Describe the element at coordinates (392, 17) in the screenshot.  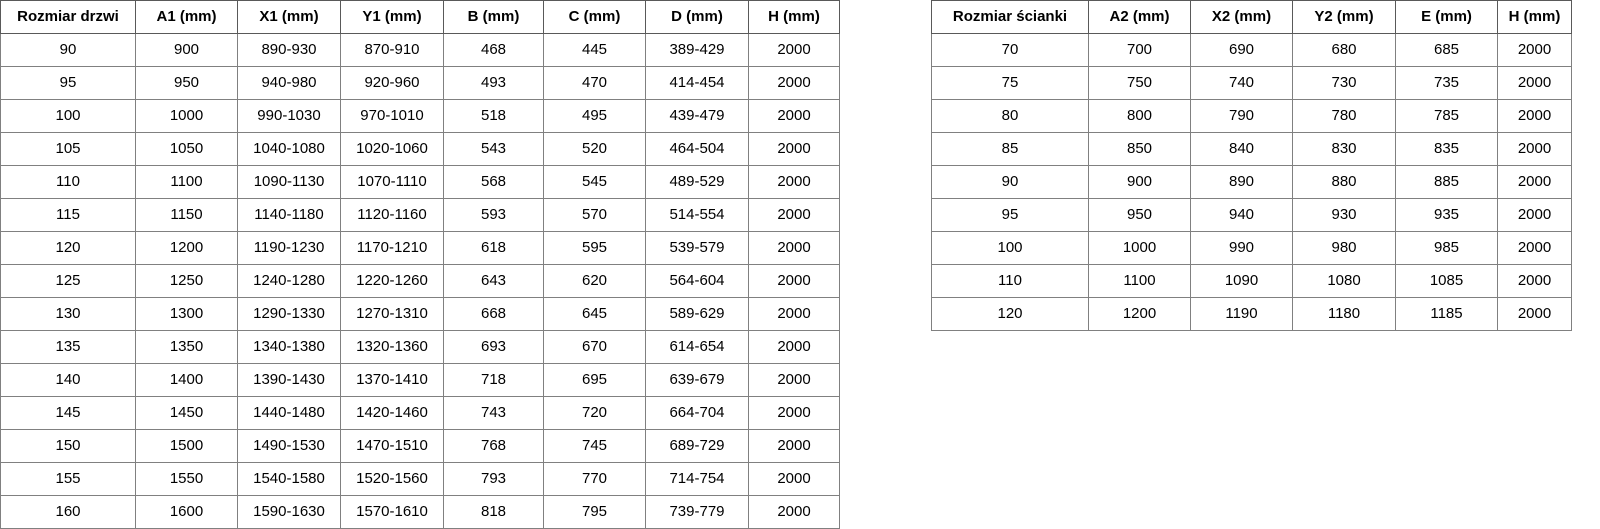
I see `column-header: Y1 (mm)` at that location.